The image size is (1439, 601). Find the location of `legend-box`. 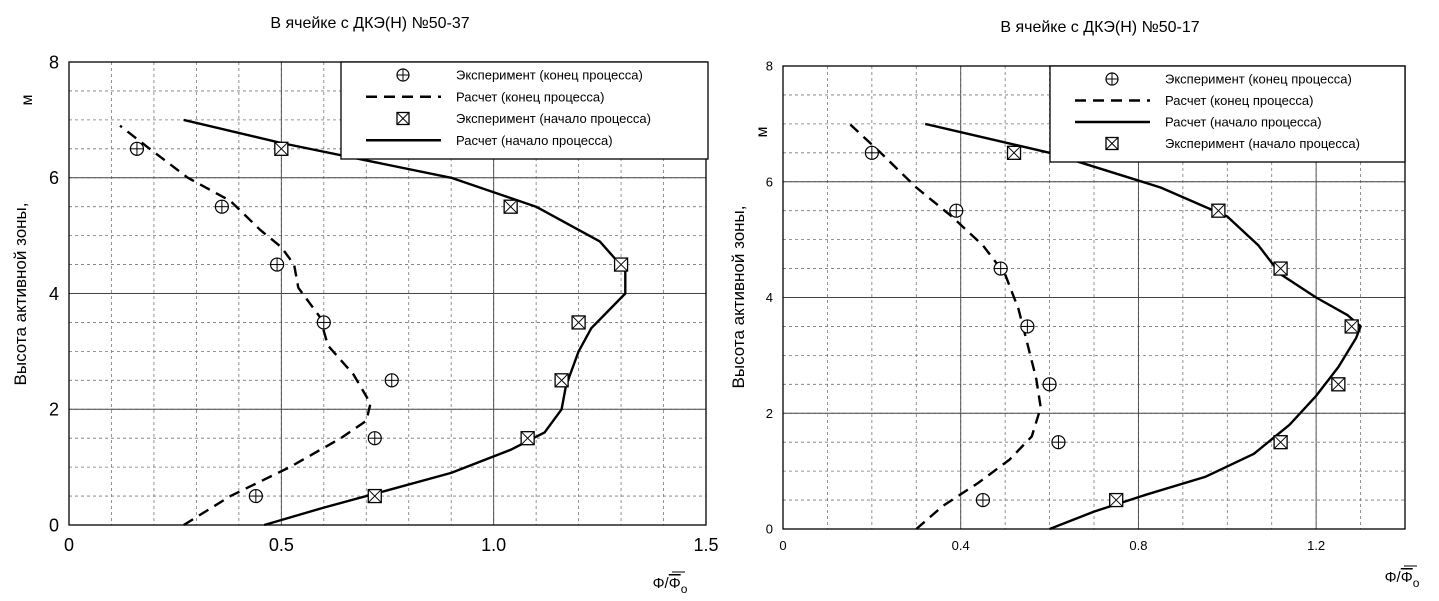

legend-box is located at coordinates (524, 110).